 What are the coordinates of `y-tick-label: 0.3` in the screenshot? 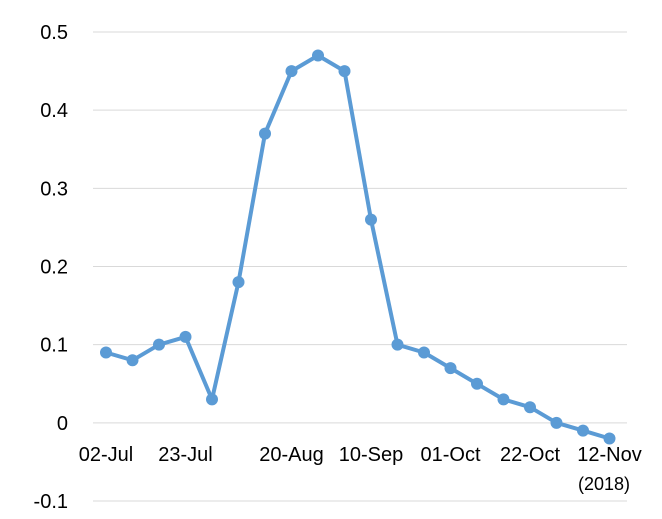 It's located at (54, 189).